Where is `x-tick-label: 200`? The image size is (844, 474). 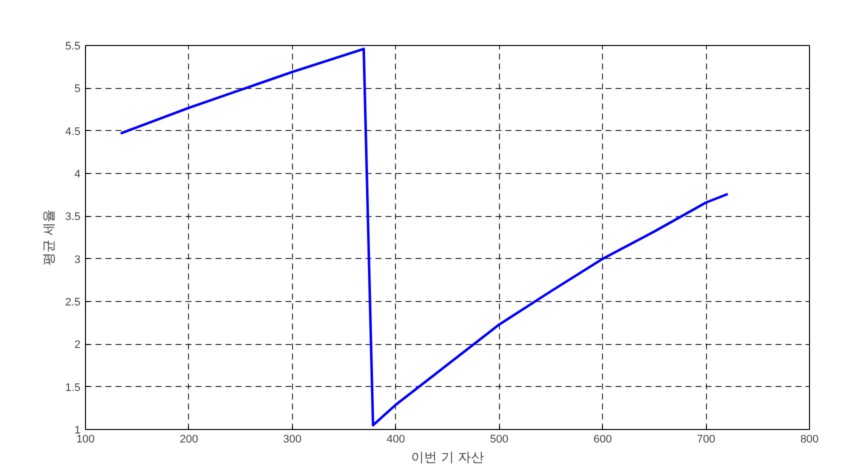 x-tick-label: 200 is located at coordinates (189, 440).